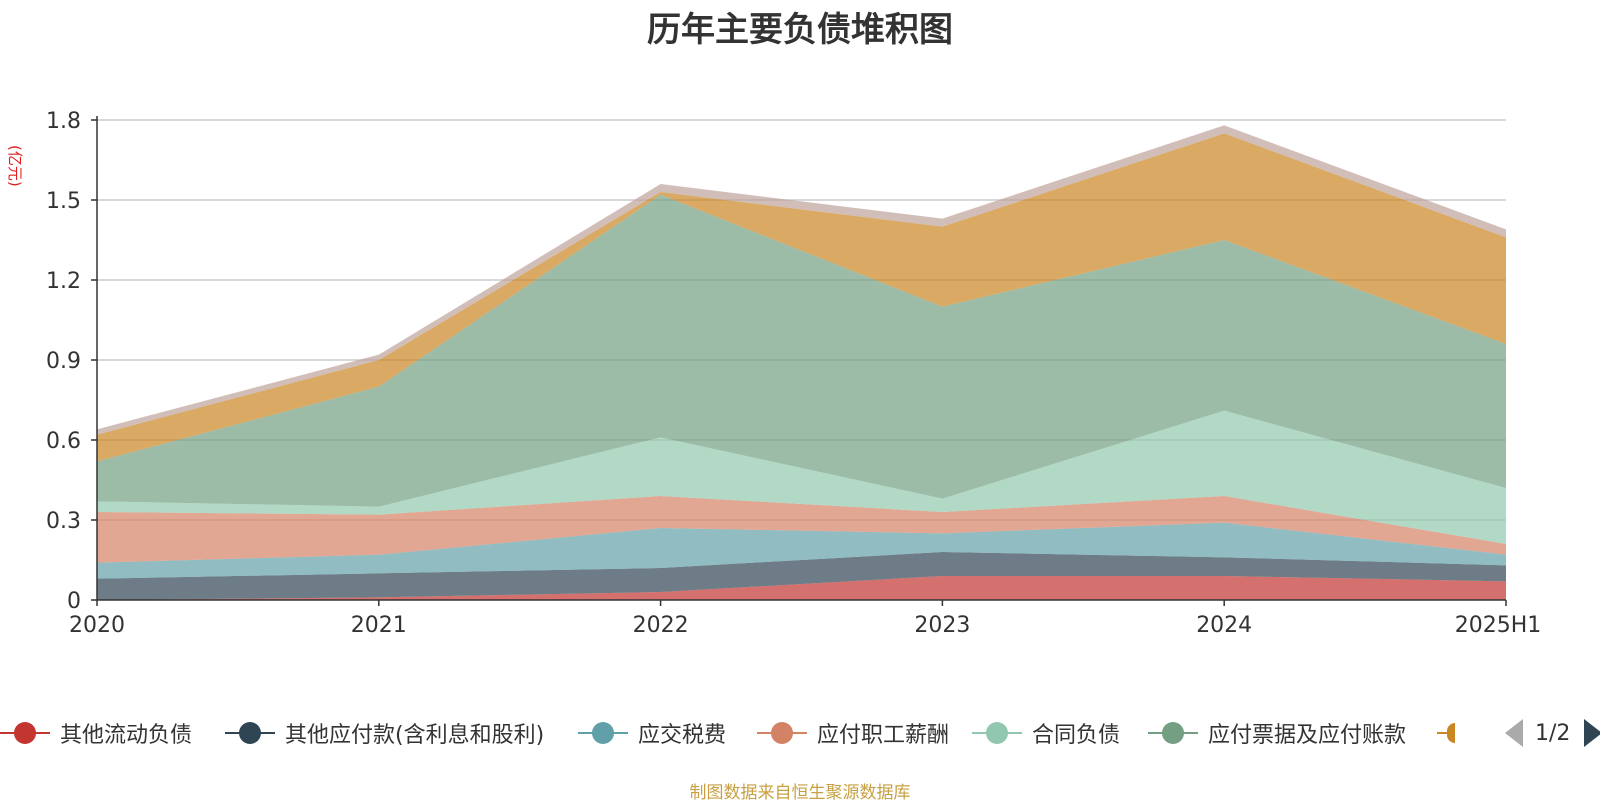 This screenshot has height=803, width=1600. I want to click on legend-page-number: 1/2, so click(1553, 733).